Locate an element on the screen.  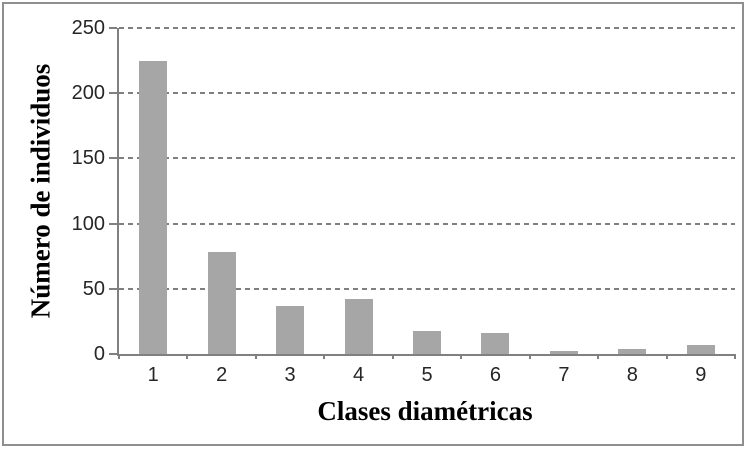
y-tick-label-250: 250 is located at coordinates (88, 28).